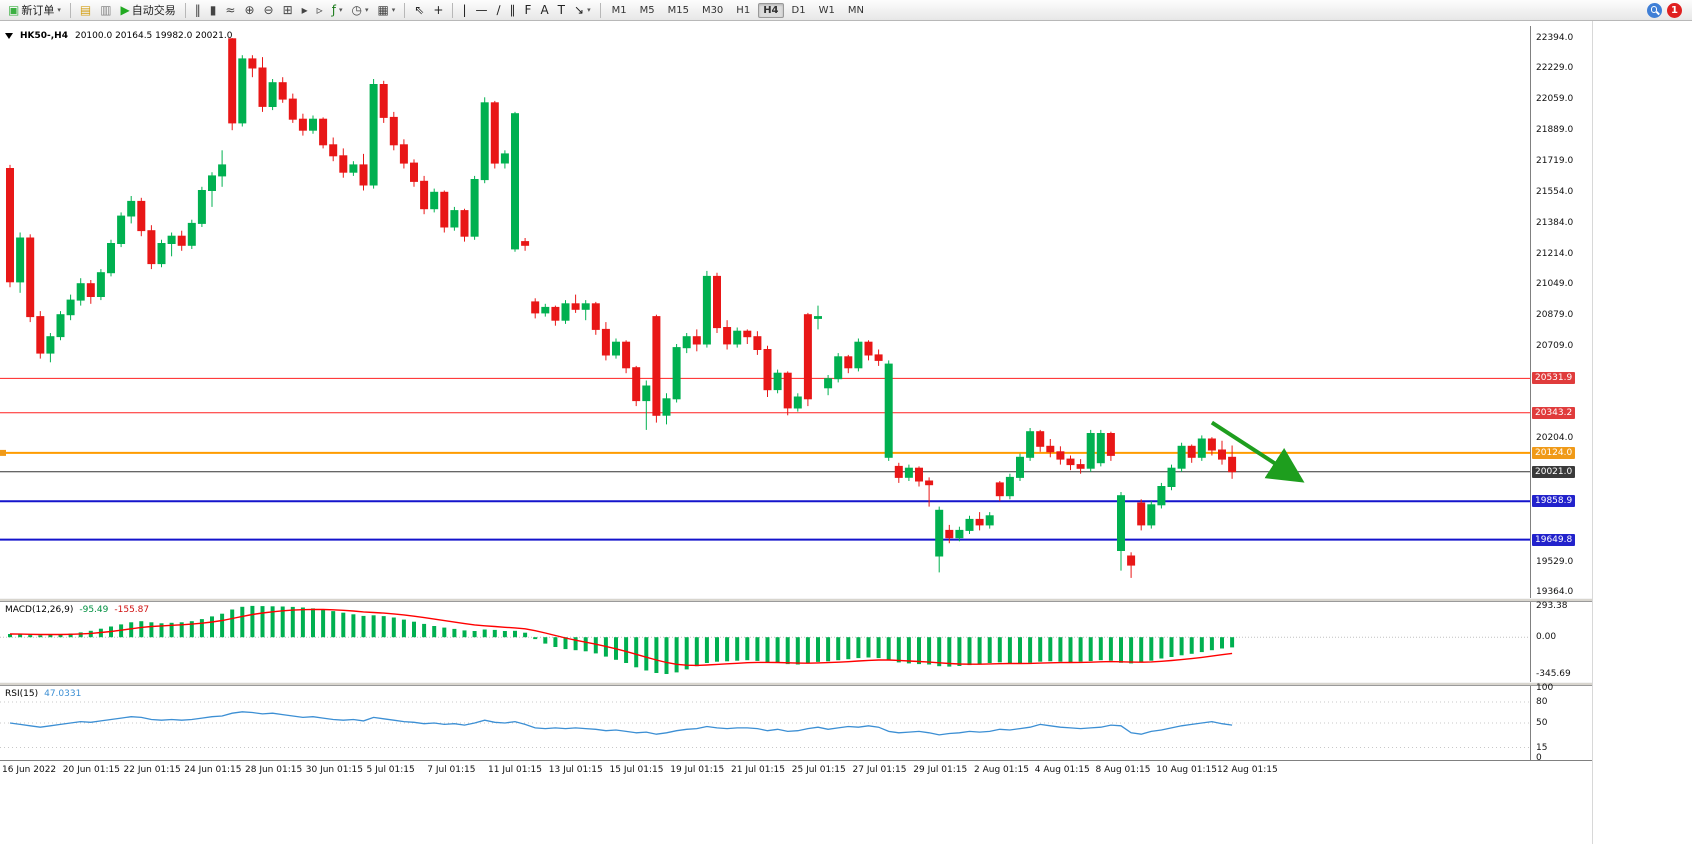 Image resolution: width=1692 pixels, height=844 pixels. I want to click on notification-badge: 1, so click(1674, 10).